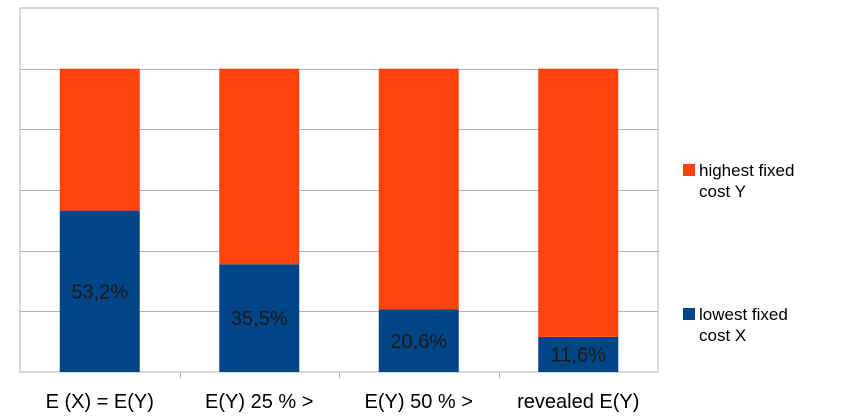 This screenshot has width=852, height=416. What do you see at coordinates (722, 335) in the screenshot?
I see `legend-label: cost X` at bounding box center [722, 335].